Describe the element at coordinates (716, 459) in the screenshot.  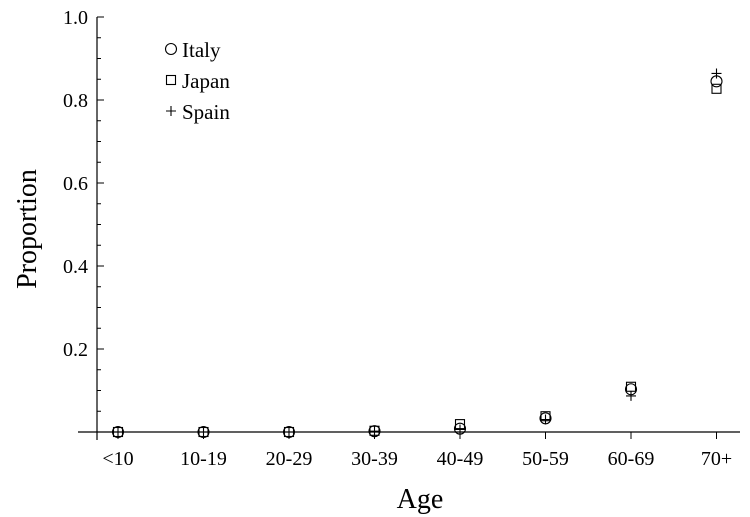
I see `x-tick-label: 70+` at that location.